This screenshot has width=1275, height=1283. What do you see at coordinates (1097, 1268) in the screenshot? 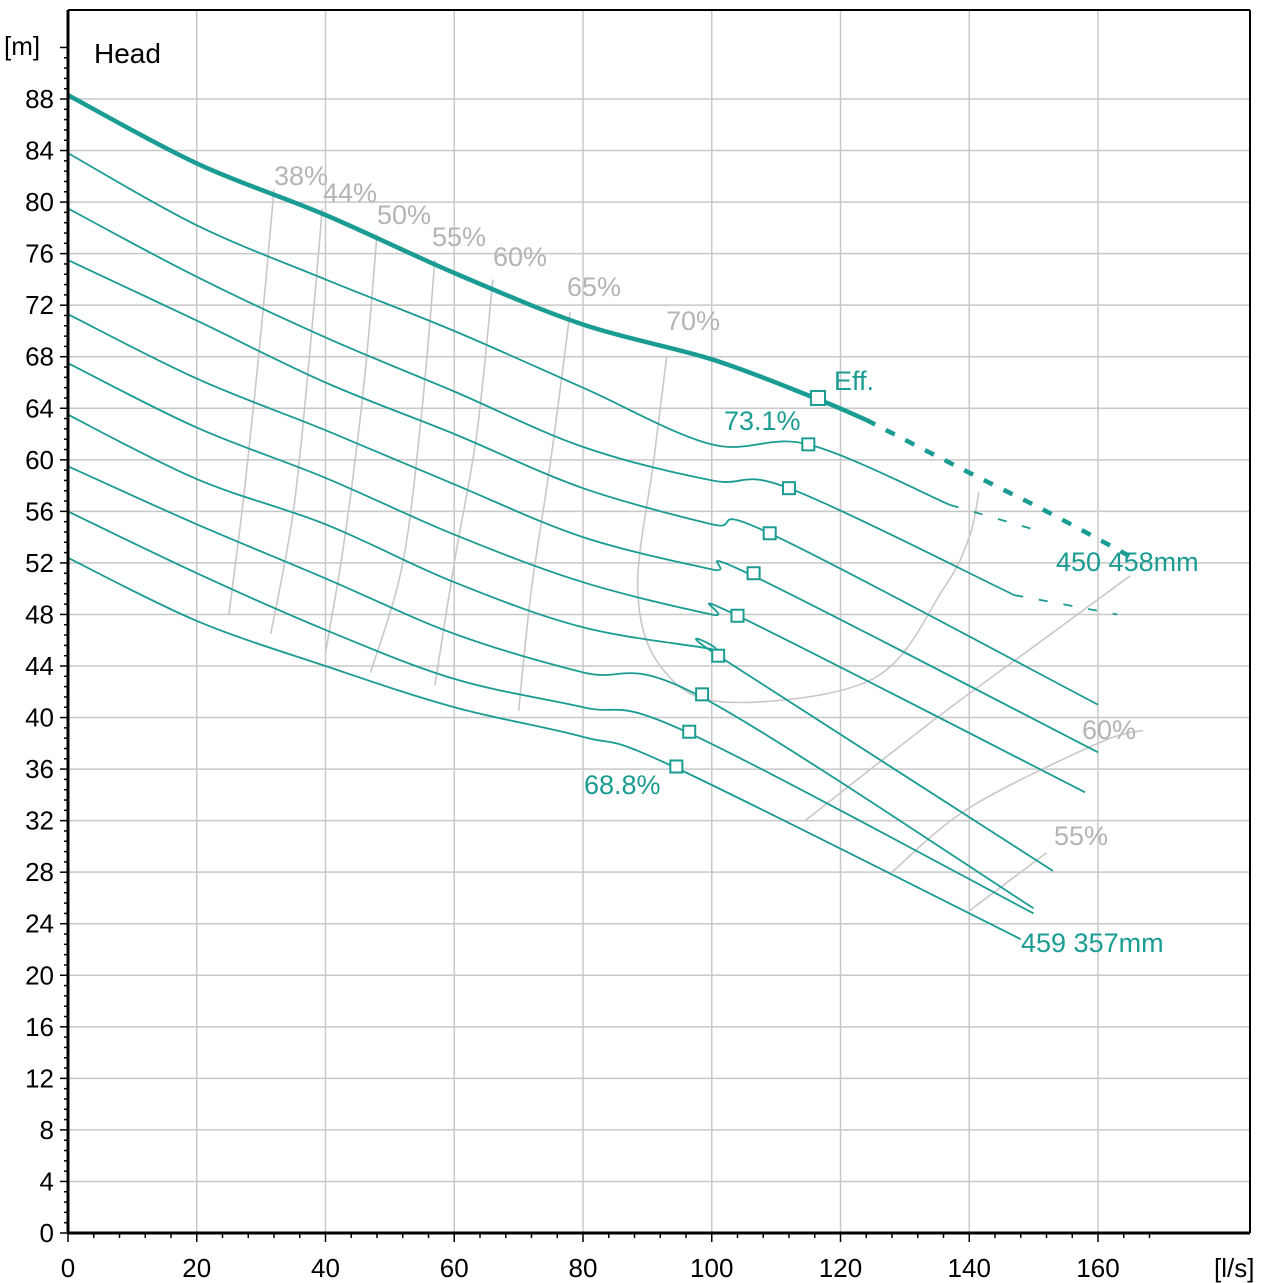
I see `x-tick-label-160: 160` at bounding box center [1097, 1268].